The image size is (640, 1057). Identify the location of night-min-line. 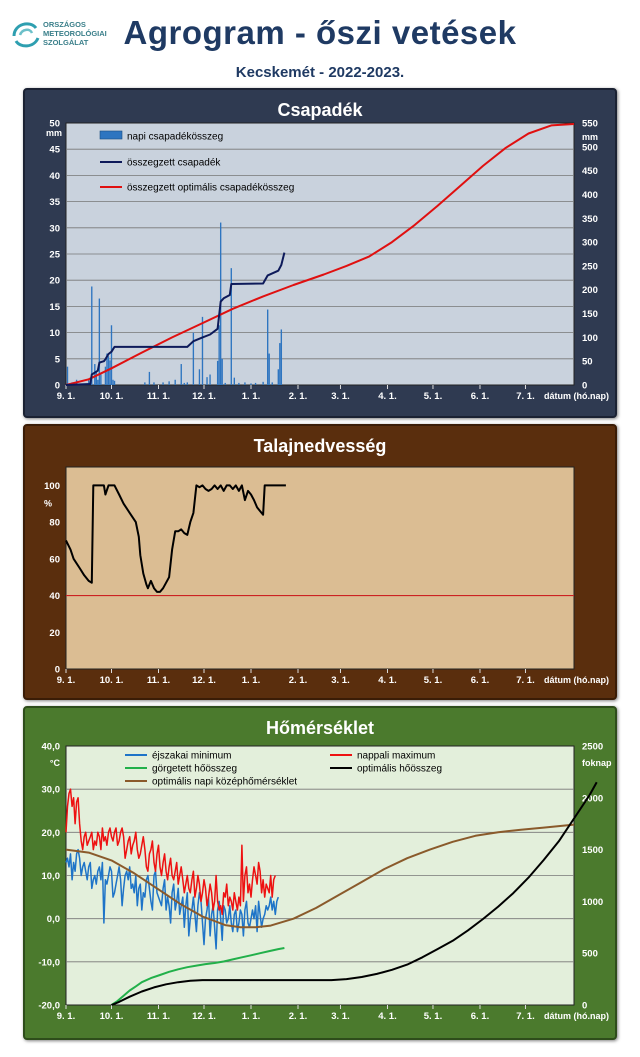
(172, 899).